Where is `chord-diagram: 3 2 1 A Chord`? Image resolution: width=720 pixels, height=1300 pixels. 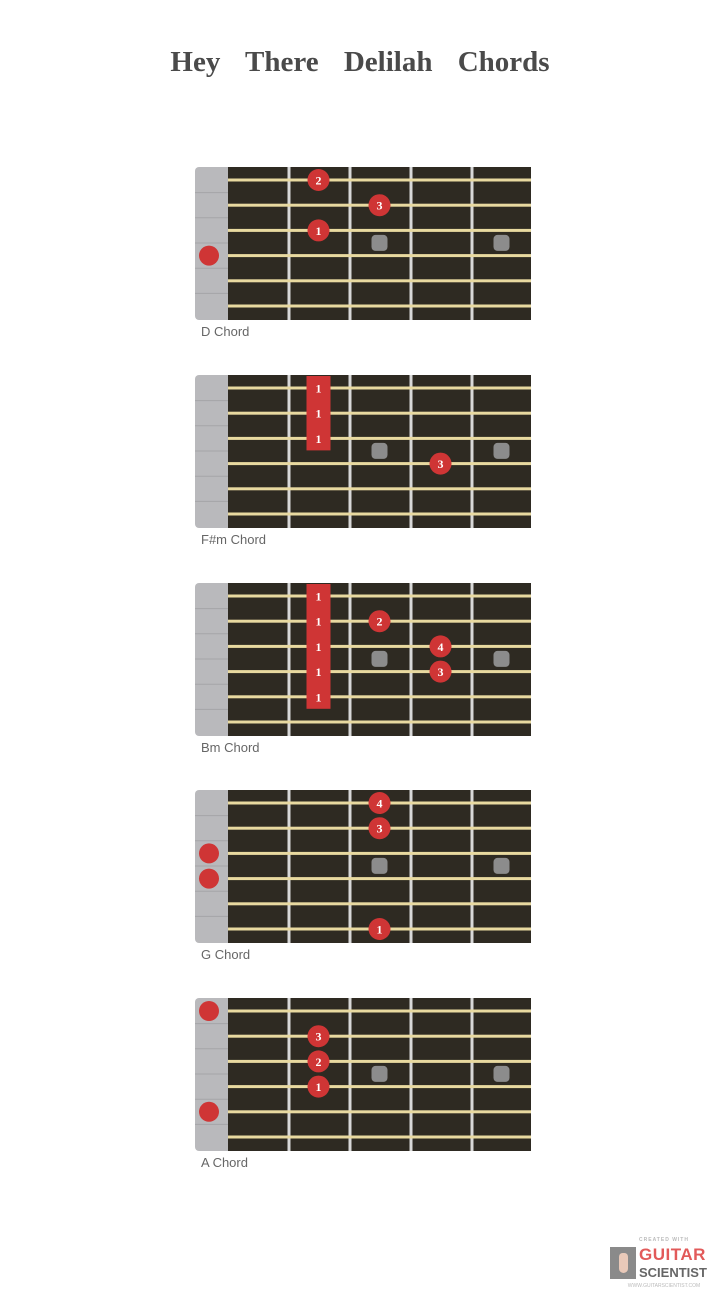 chord-diagram: 3 2 1 A Chord is located at coordinates (365, 1084).